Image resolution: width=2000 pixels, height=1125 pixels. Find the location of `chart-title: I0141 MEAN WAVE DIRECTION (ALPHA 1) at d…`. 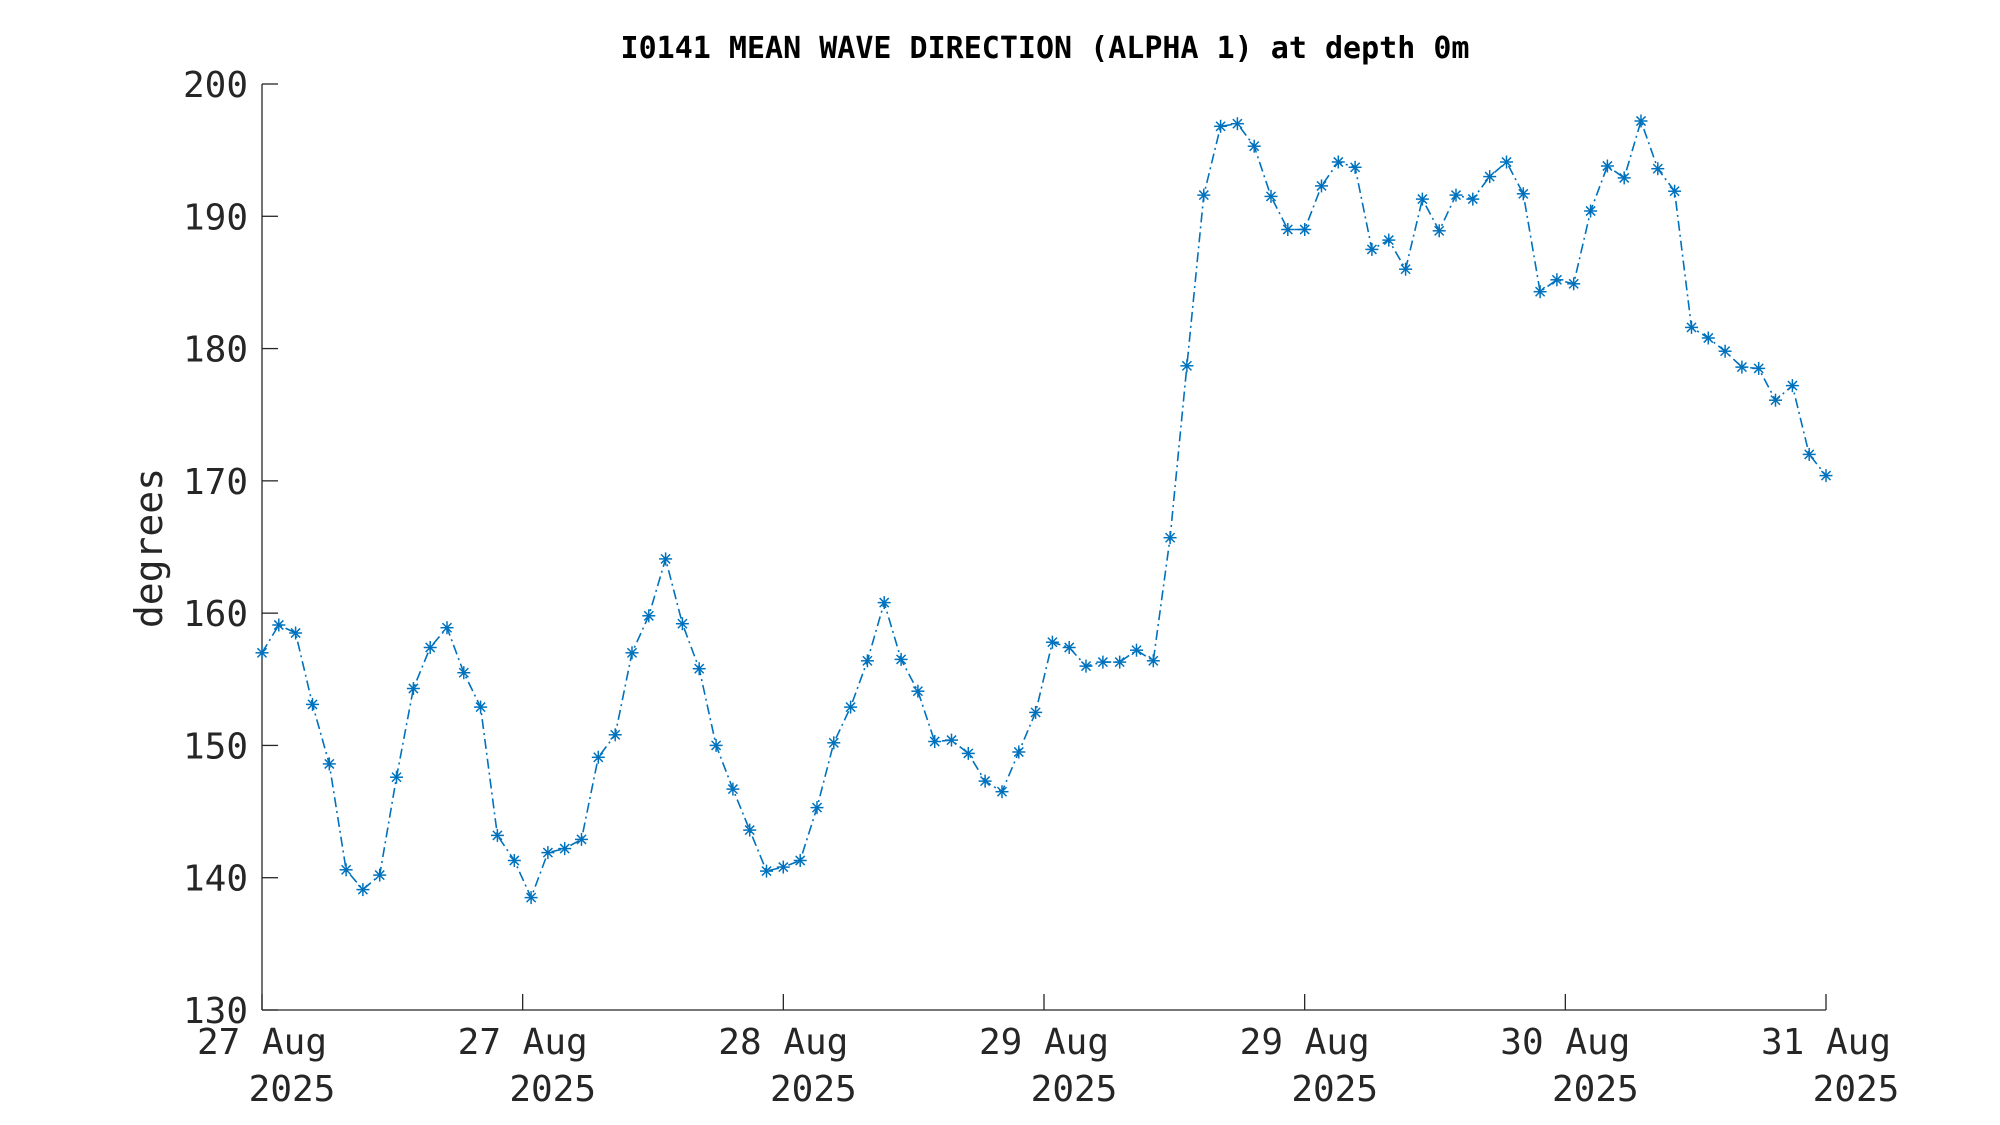

chart-title: I0141 MEAN WAVE DIRECTION (ALPHA 1) at d… is located at coordinates (1045, 48).